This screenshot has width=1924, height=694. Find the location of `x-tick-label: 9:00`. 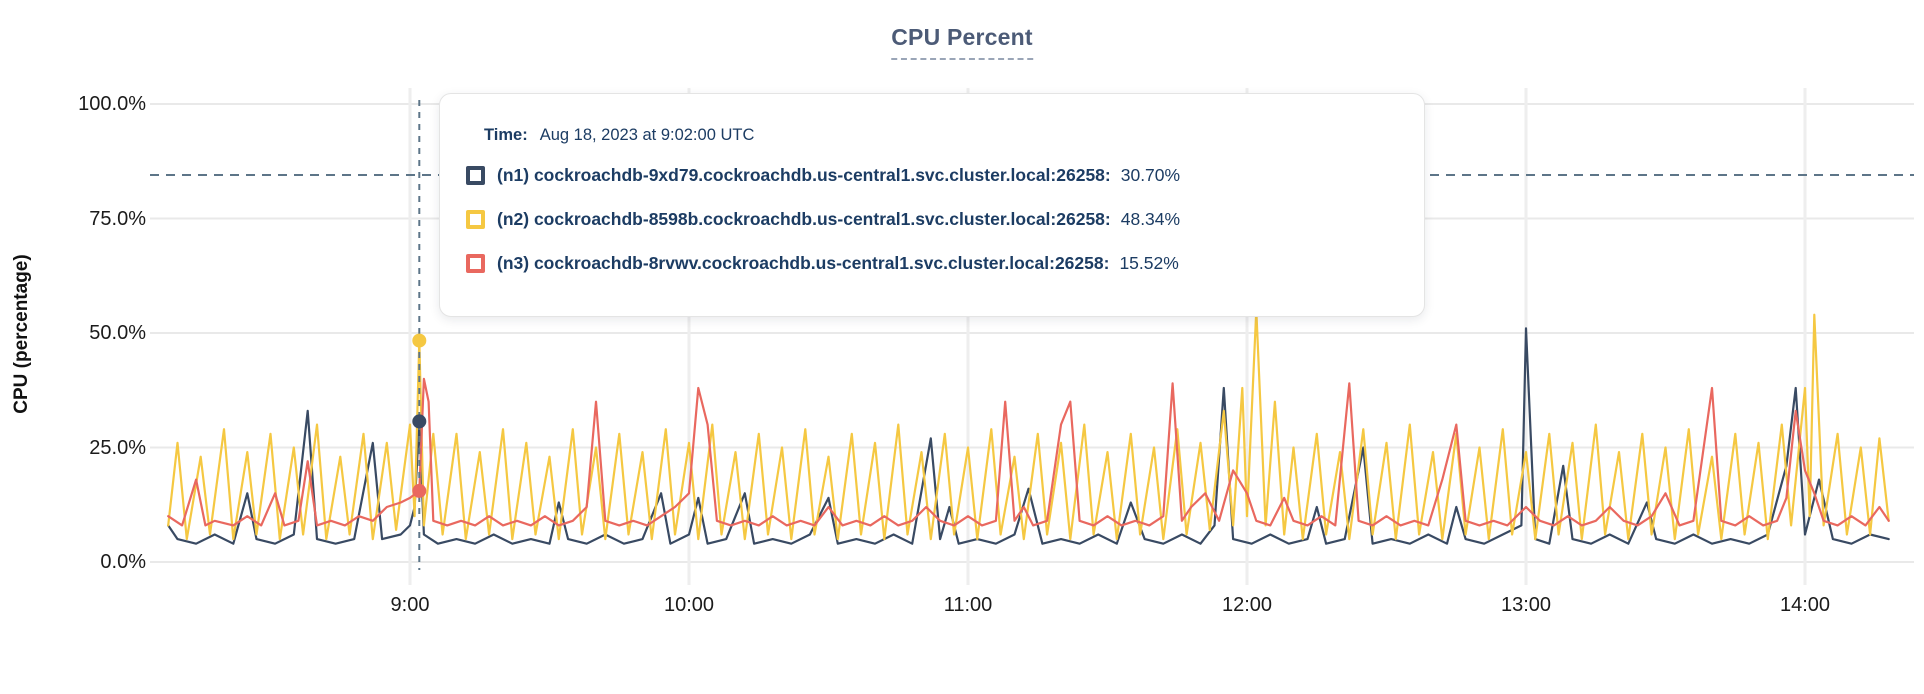

x-tick-label: 9:00 is located at coordinates (410, 605).